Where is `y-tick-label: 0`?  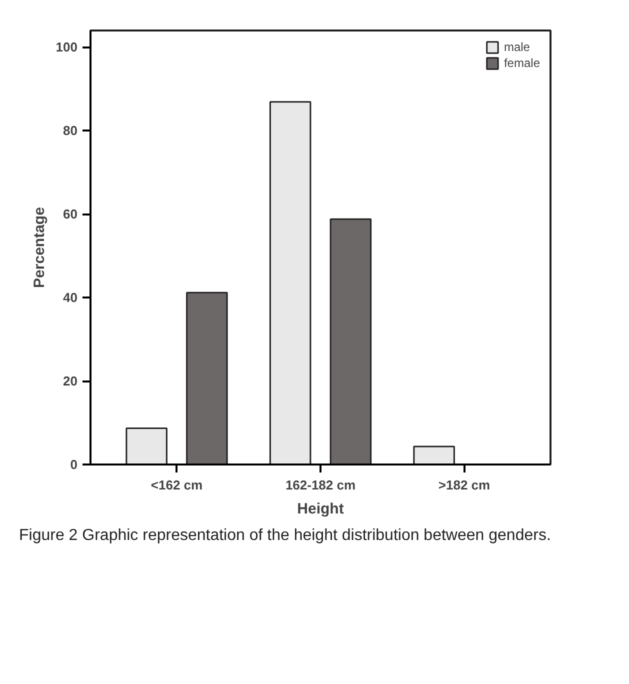
y-tick-label: 0 is located at coordinates (74, 464).